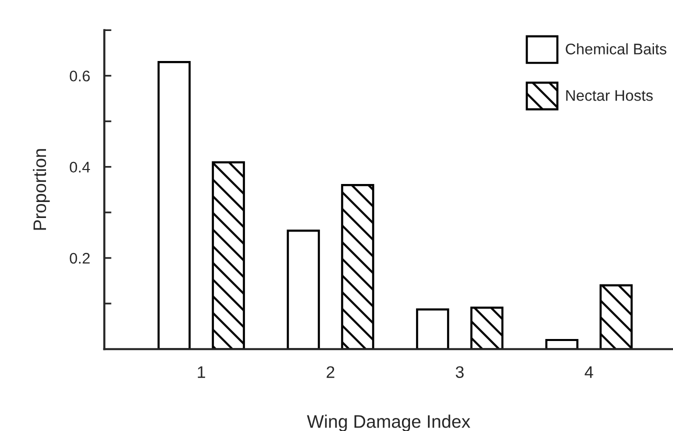 This screenshot has width=673, height=431. I want to click on x-tick-label: 2, so click(330, 372).